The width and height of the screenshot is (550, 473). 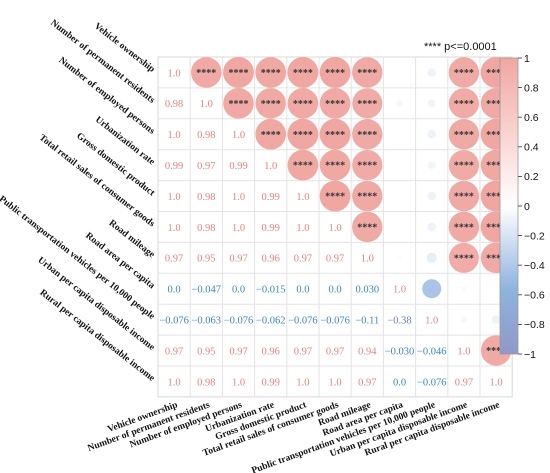 I want to click on cell-value-label: 0.030, so click(x=367, y=290).